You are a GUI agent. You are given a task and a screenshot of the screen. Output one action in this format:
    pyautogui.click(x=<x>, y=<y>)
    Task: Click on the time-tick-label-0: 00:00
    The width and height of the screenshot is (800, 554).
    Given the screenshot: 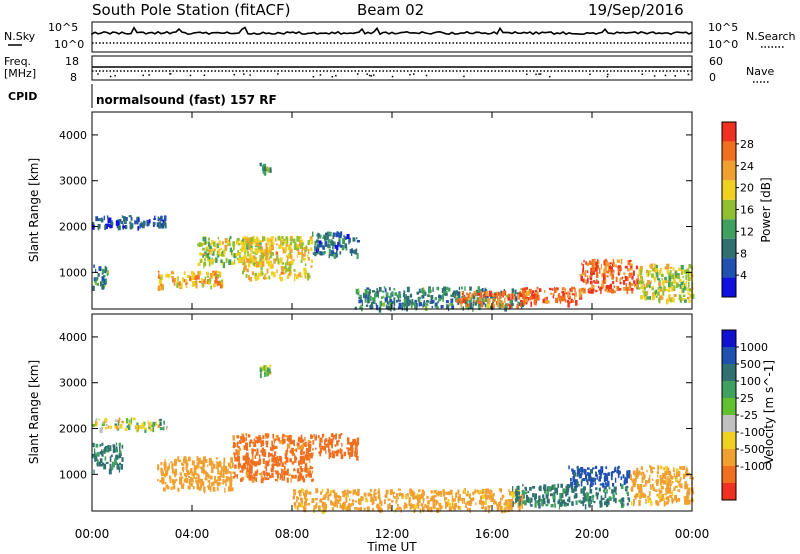 What is the action you would take?
    pyautogui.click(x=92, y=534)
    